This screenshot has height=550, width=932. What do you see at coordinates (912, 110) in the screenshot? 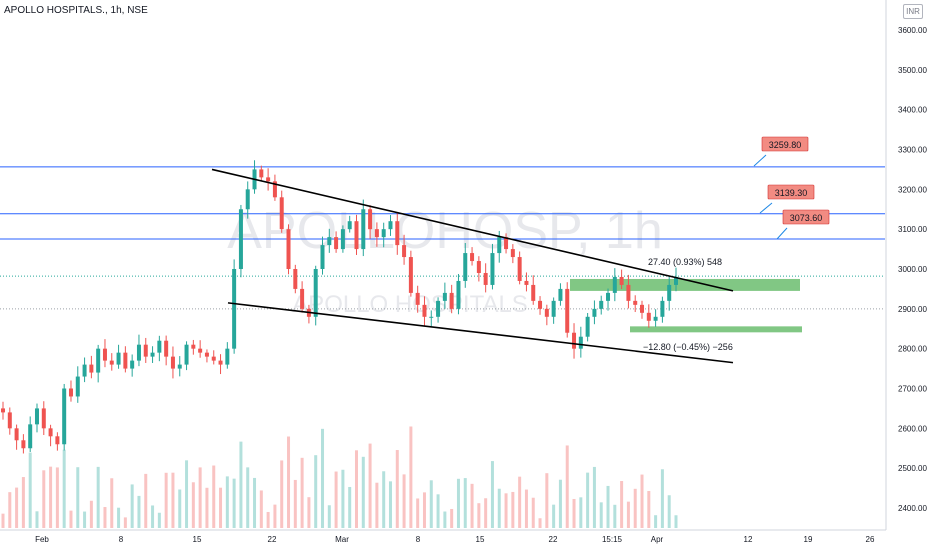
I see `y-tick-label: 3400.00` at bounding box center [912, 110].